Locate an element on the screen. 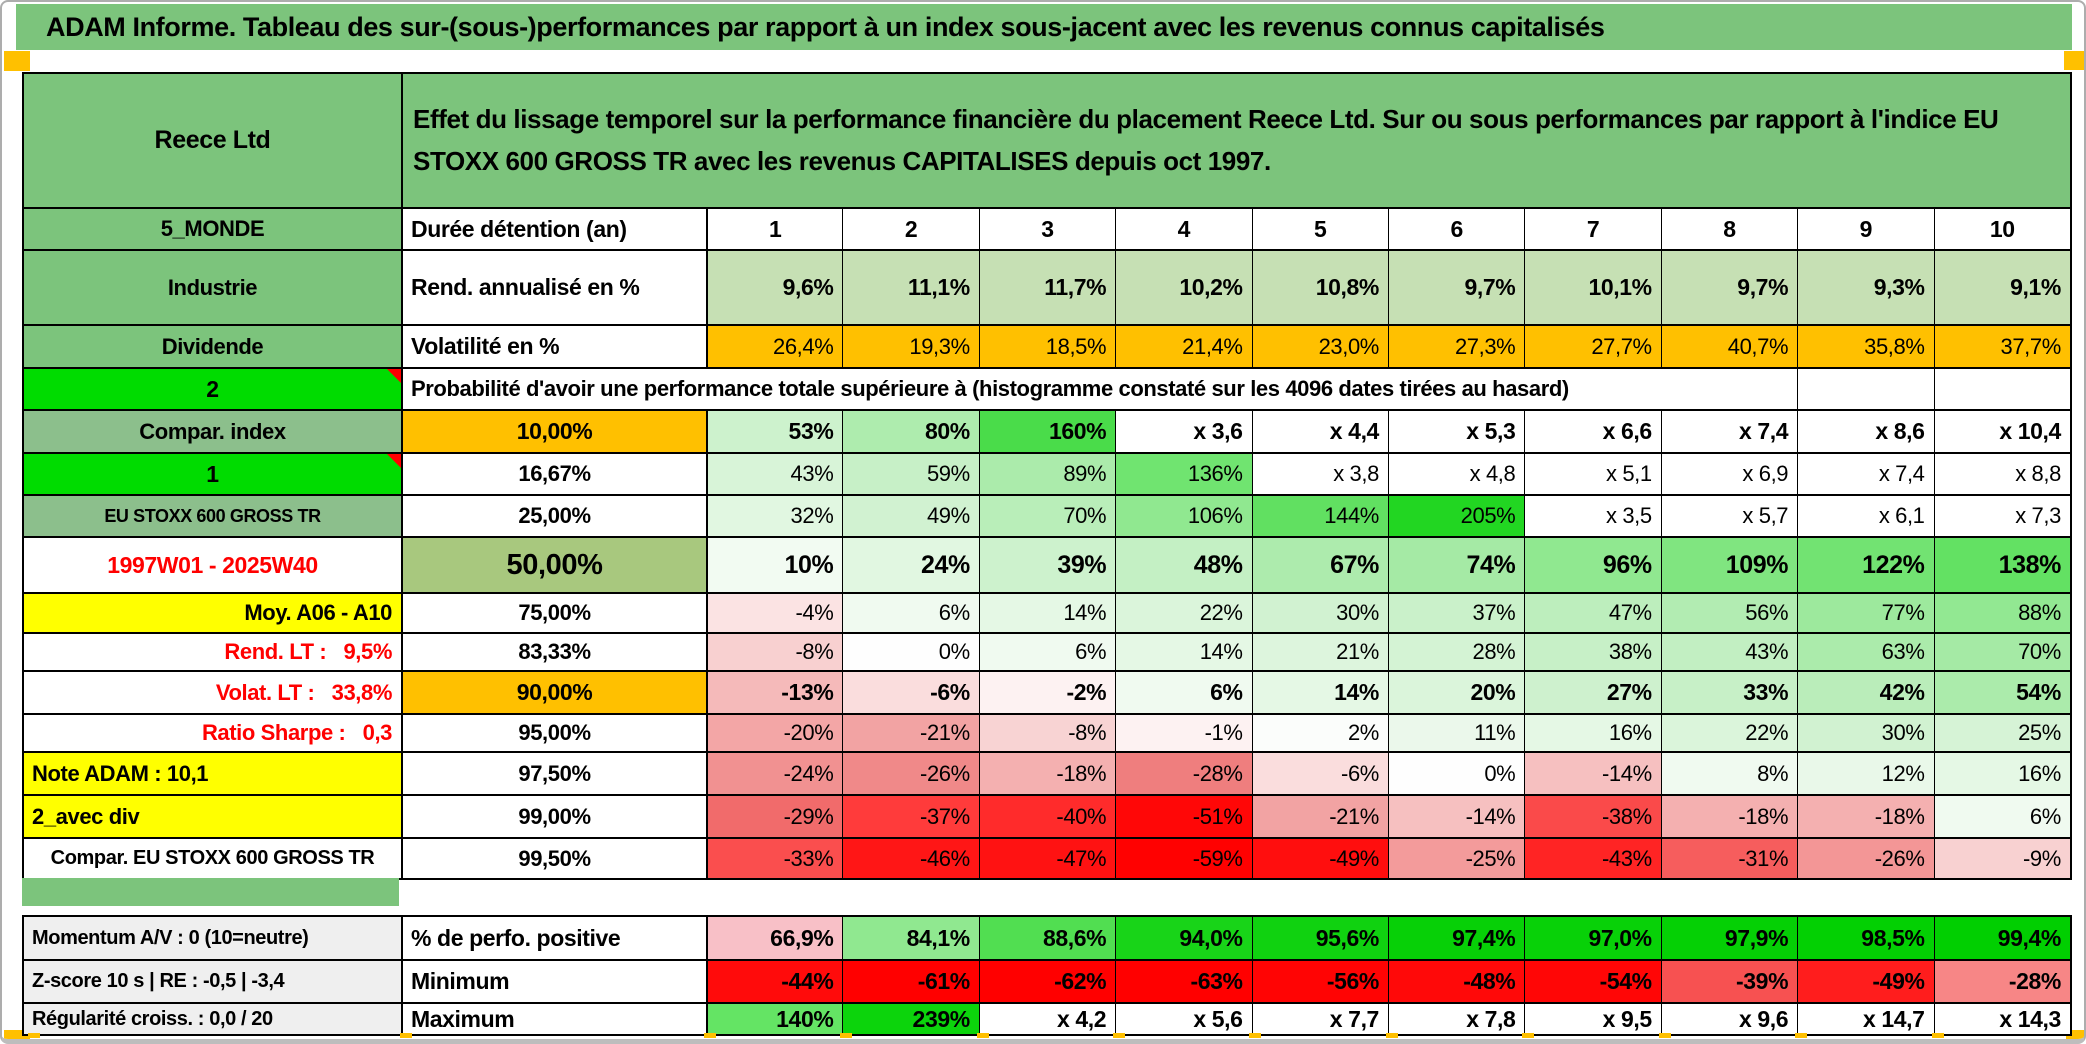 Image resolution: width=2086 pixels, height=1044 pixels. cell-min-c5: -56% is located at coordinates (1319, 981).